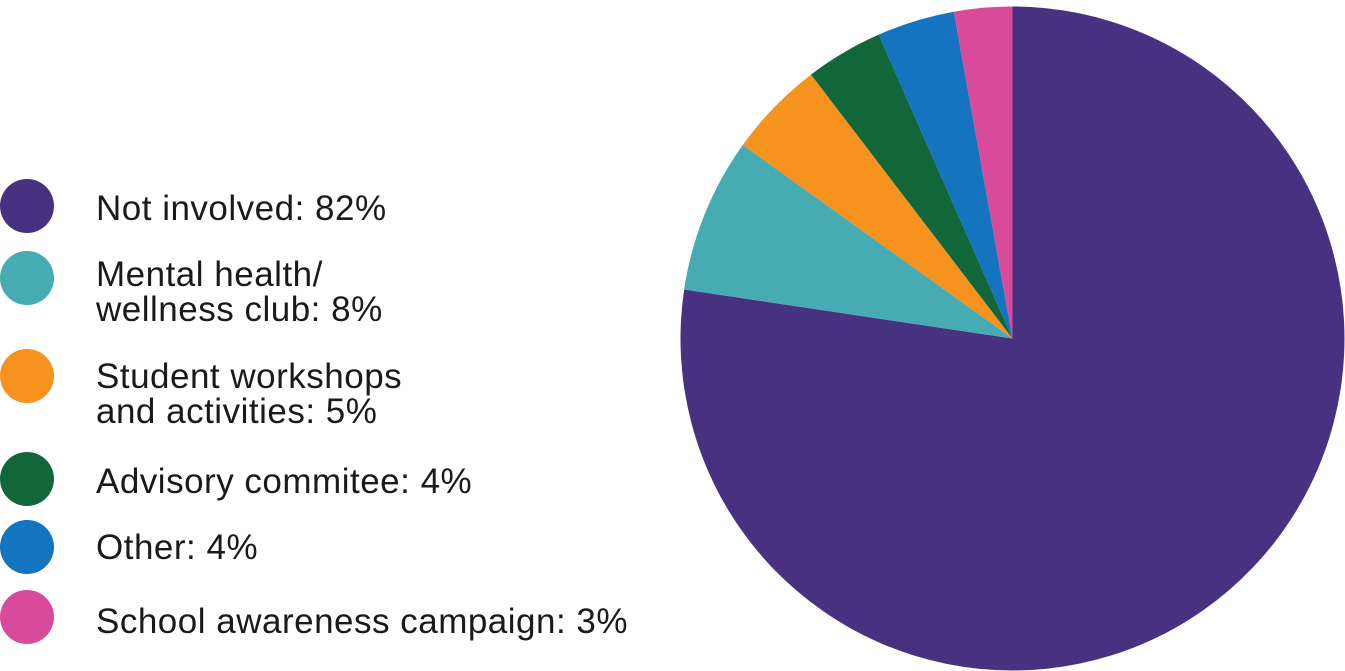 The height and width of the screenshot is (671, 1345). I want to click on legend-item-mental-health-club: Mental health/ wellness club: 8%, so click(345, 289).